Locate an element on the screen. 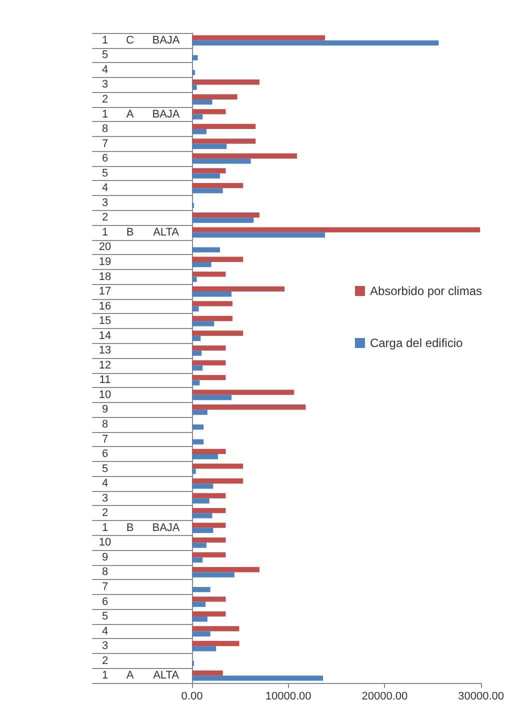 The image size is (507, 724). y-tick-label: 7 is located at coordinates (105, 144).